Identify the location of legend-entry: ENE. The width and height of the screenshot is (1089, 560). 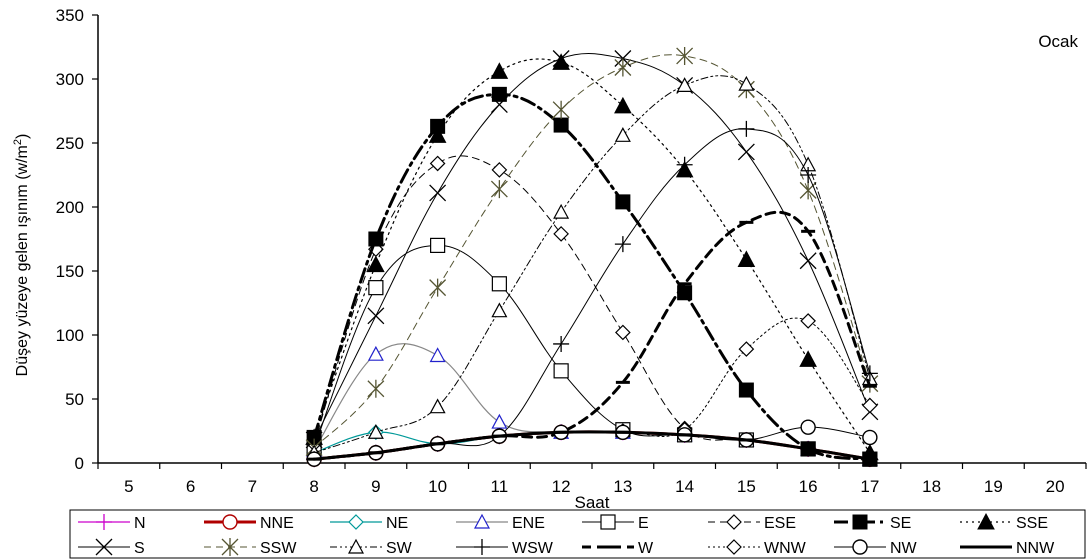
(500, 522).